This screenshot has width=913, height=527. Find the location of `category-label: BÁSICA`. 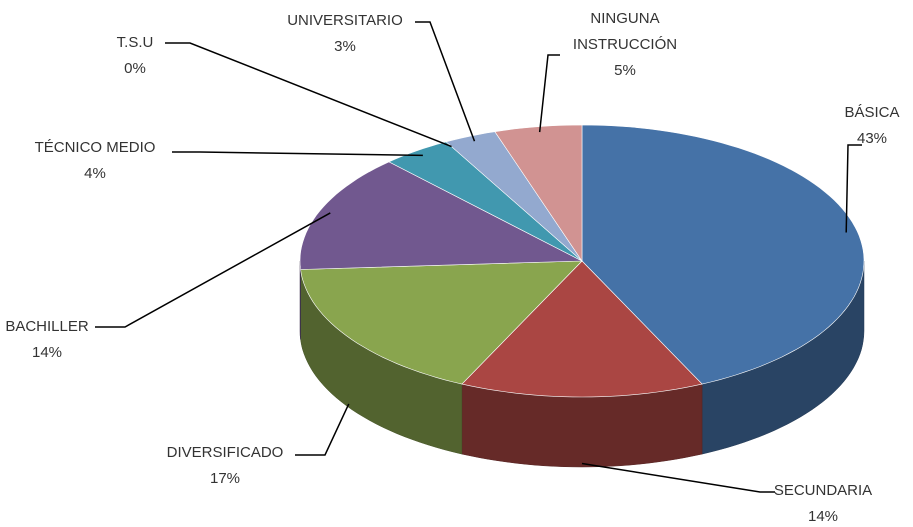

category-label: BÁSICA is located at coordinates (872, 112).